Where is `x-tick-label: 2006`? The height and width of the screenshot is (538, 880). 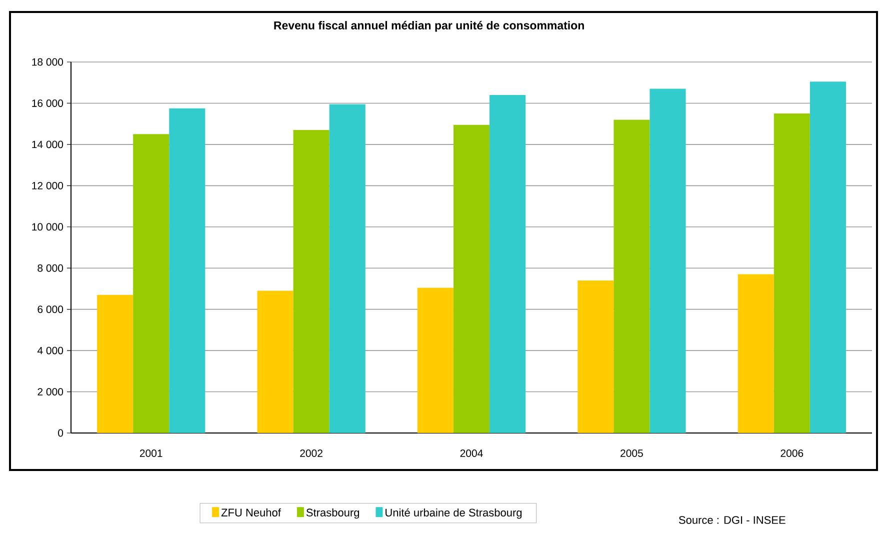 x-tick-label: 2006 is located at coordinates (792, 453).